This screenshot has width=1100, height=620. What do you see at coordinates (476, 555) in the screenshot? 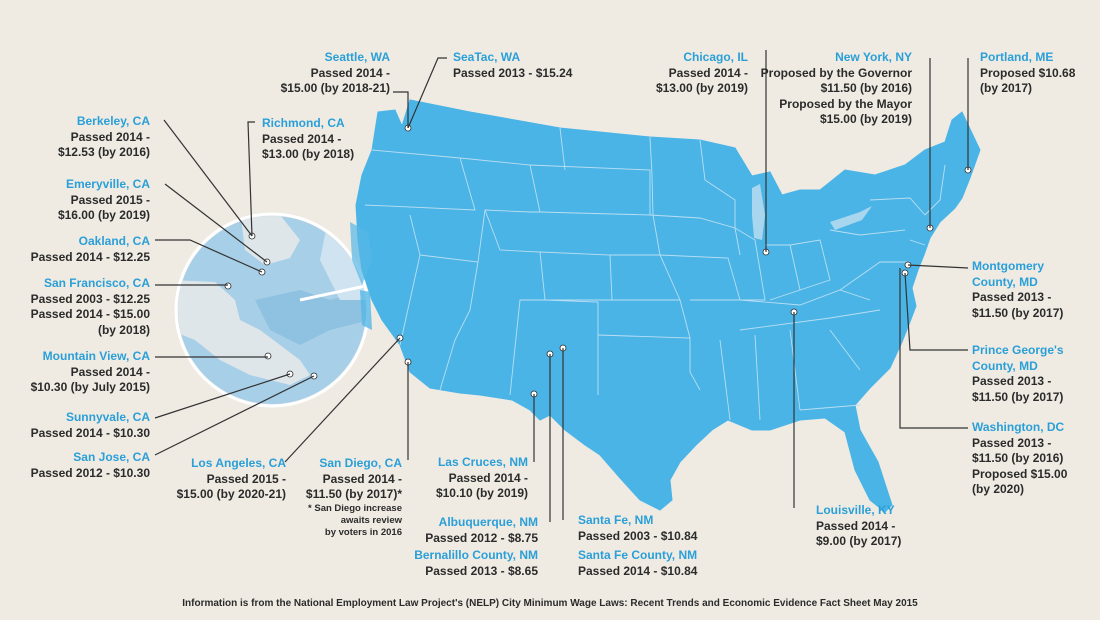
I see `city-name: Bernalillo County, NM` at bounding box center [476, 555].